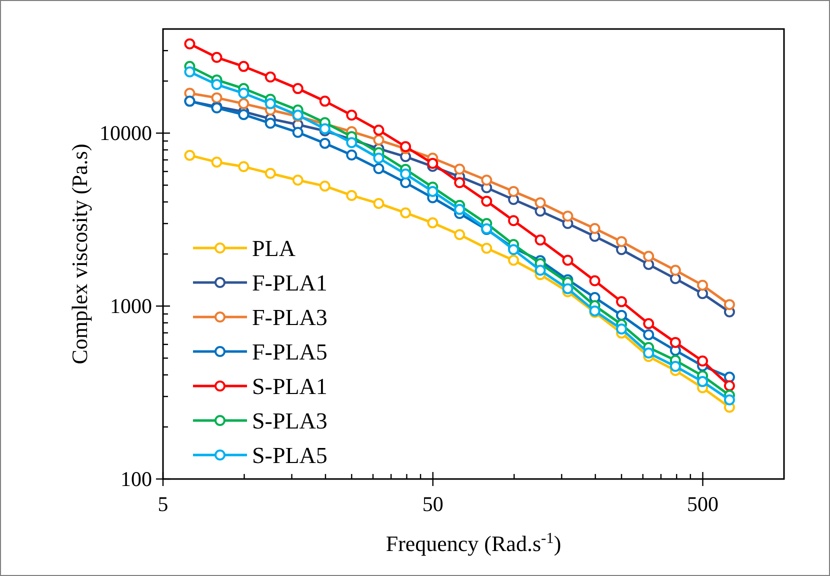  What do you see at coordinates (433, 504) in the screenshot?
I see `x-tick-label: 50` at bounding box center [433, 504].